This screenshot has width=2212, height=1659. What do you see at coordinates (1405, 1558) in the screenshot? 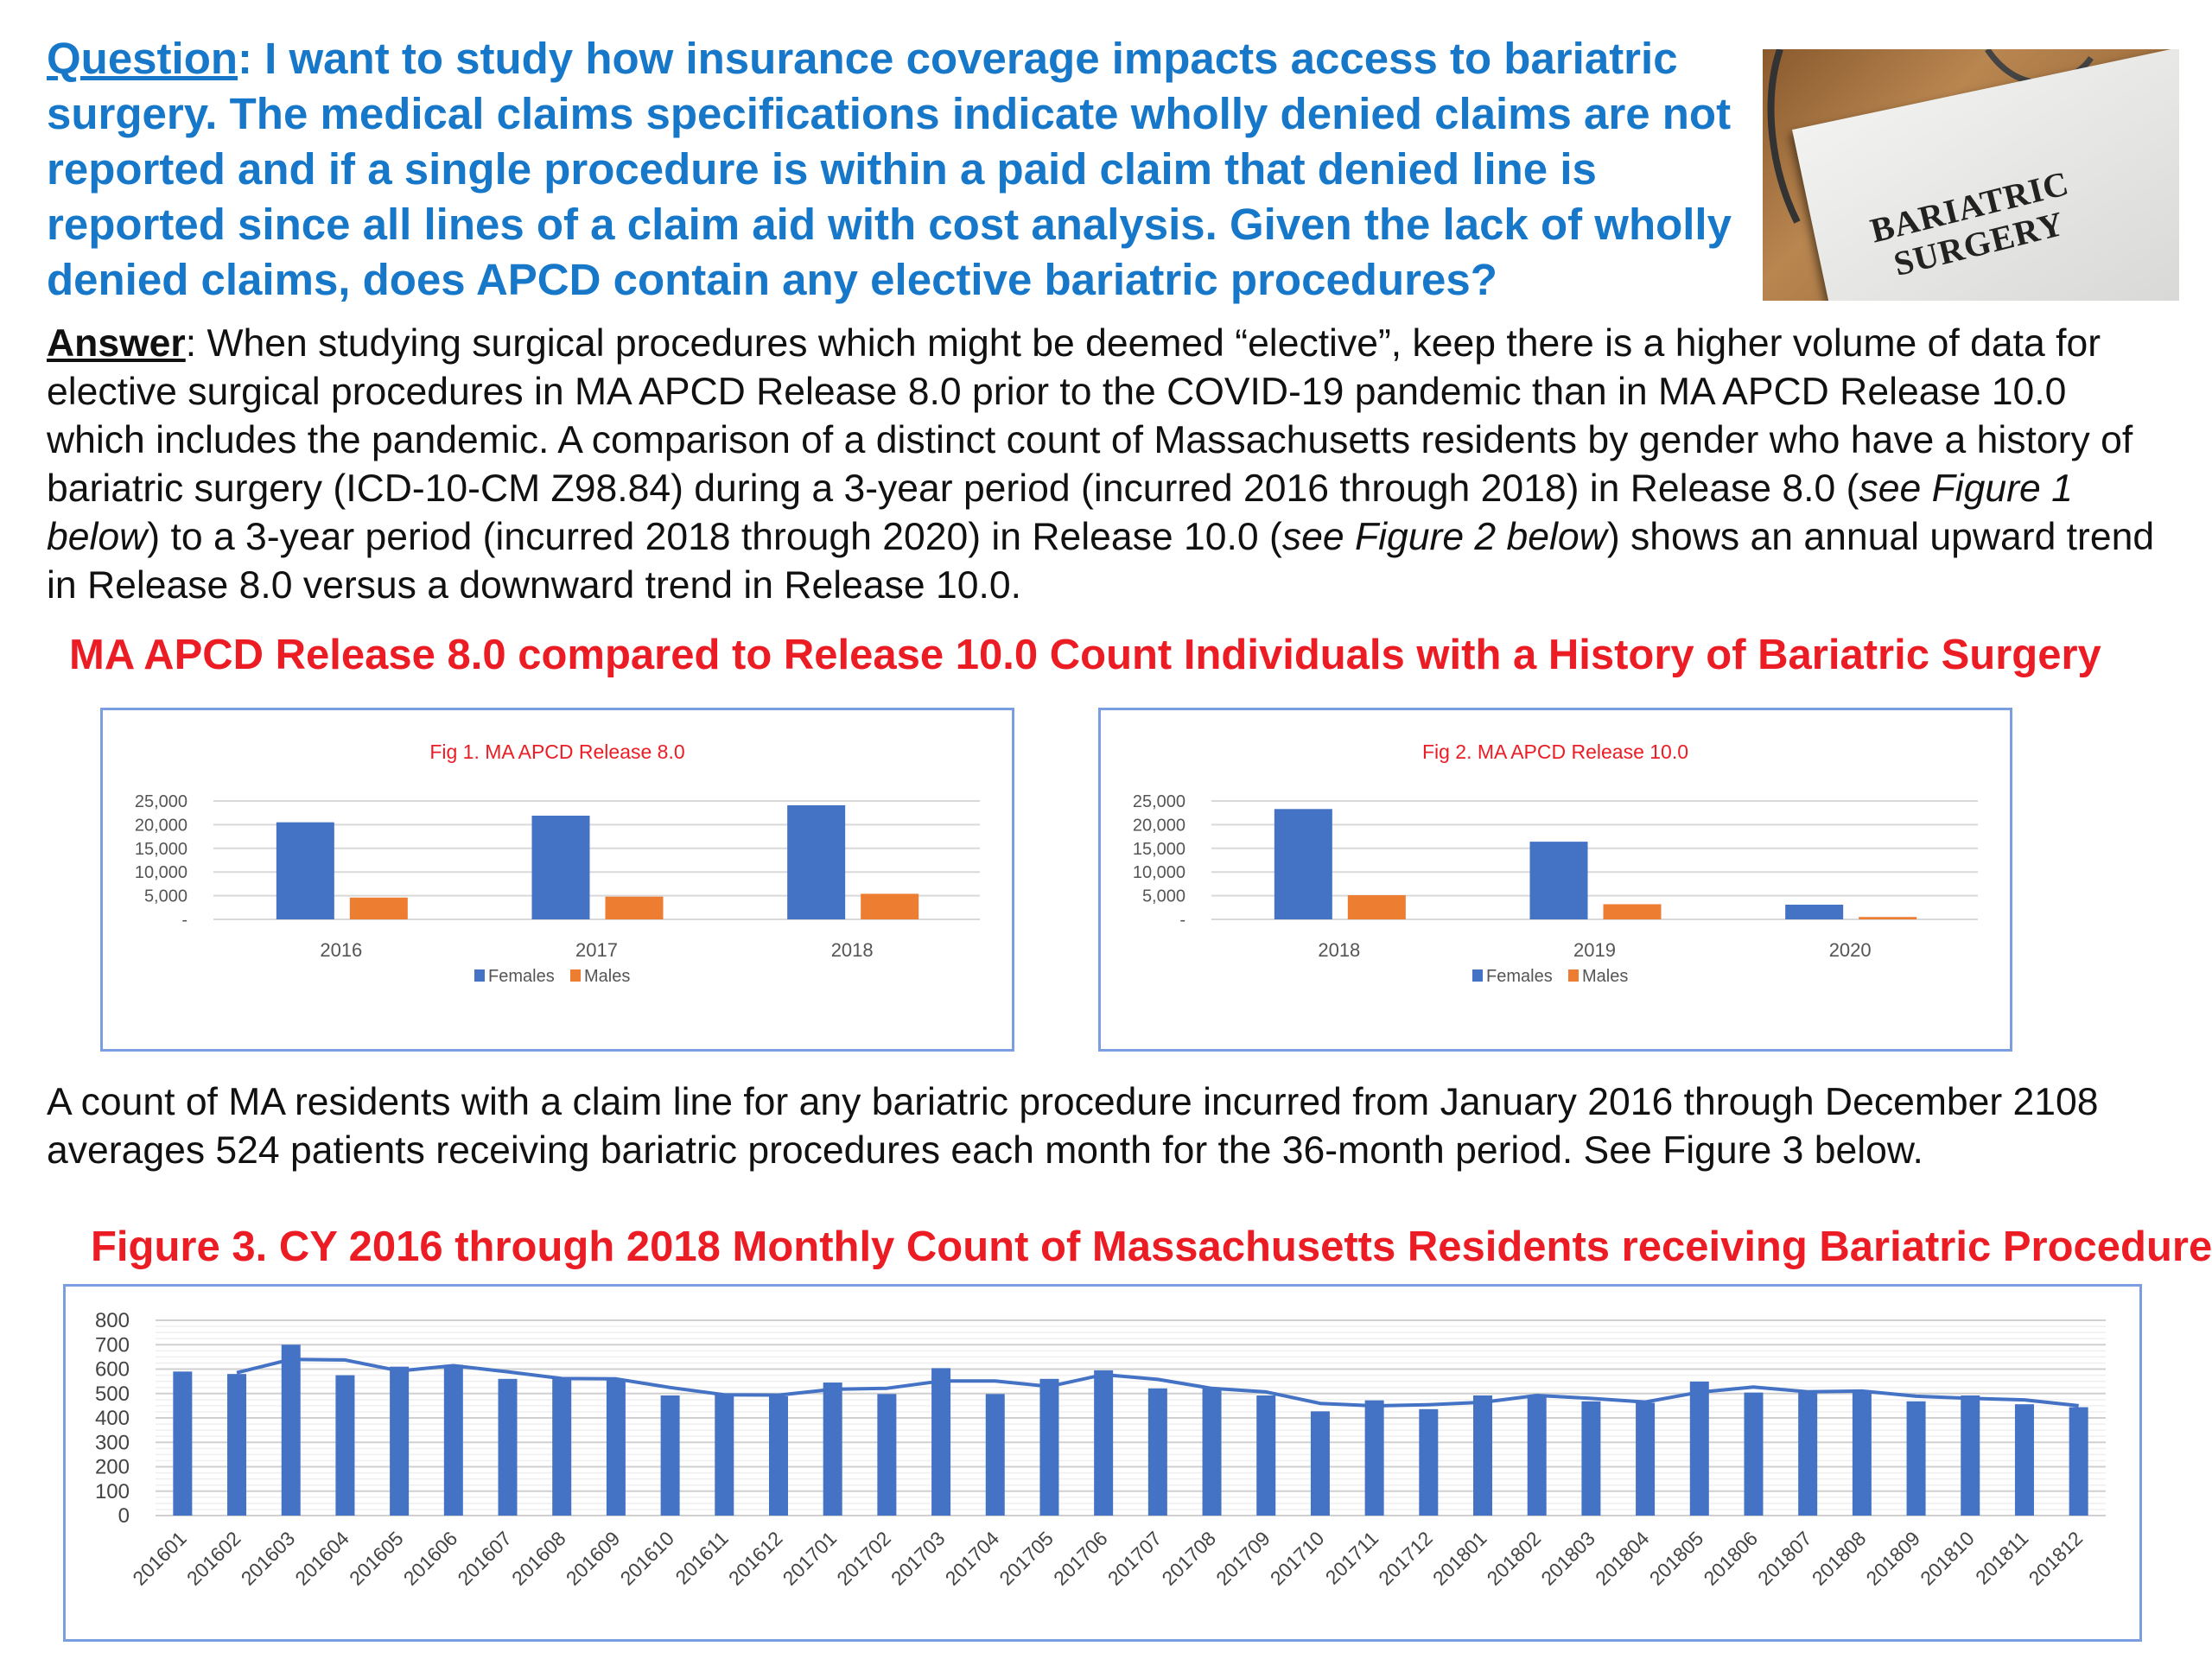
I see `x-tick-label: 201712` at bounding box center [1405, 1558].